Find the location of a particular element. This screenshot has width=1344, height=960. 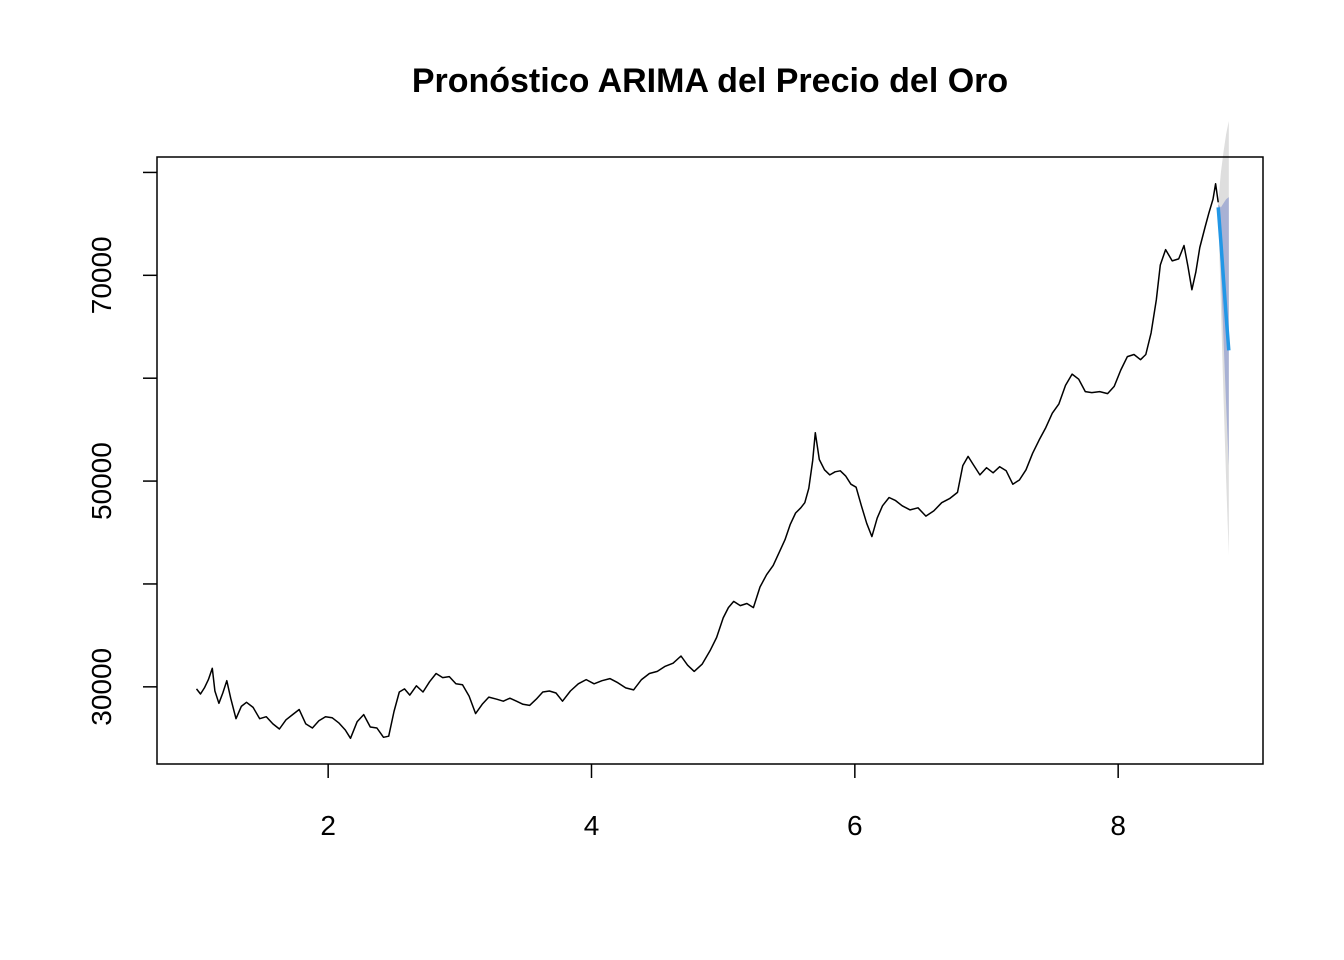

x-tick-label: 4 is located at coordinates (592, 825).